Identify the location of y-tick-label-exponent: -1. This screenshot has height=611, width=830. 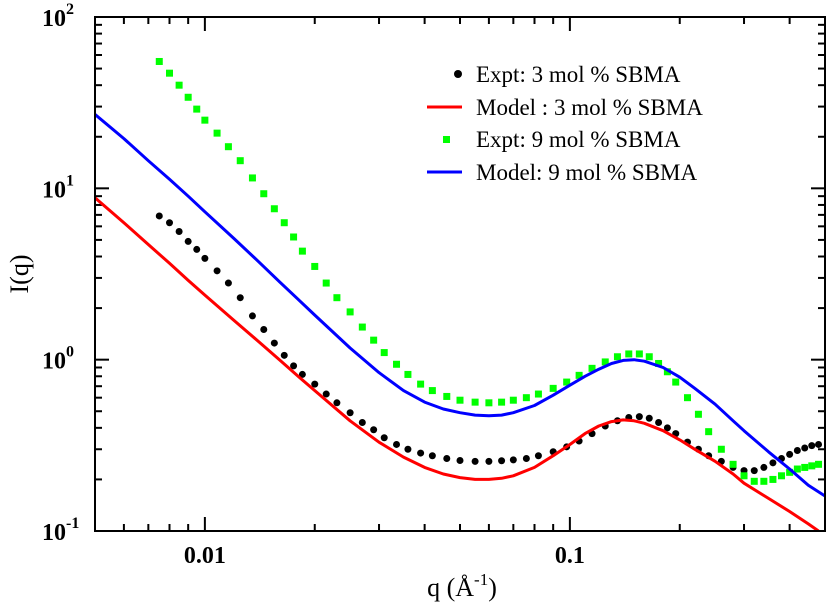
(72, 523).